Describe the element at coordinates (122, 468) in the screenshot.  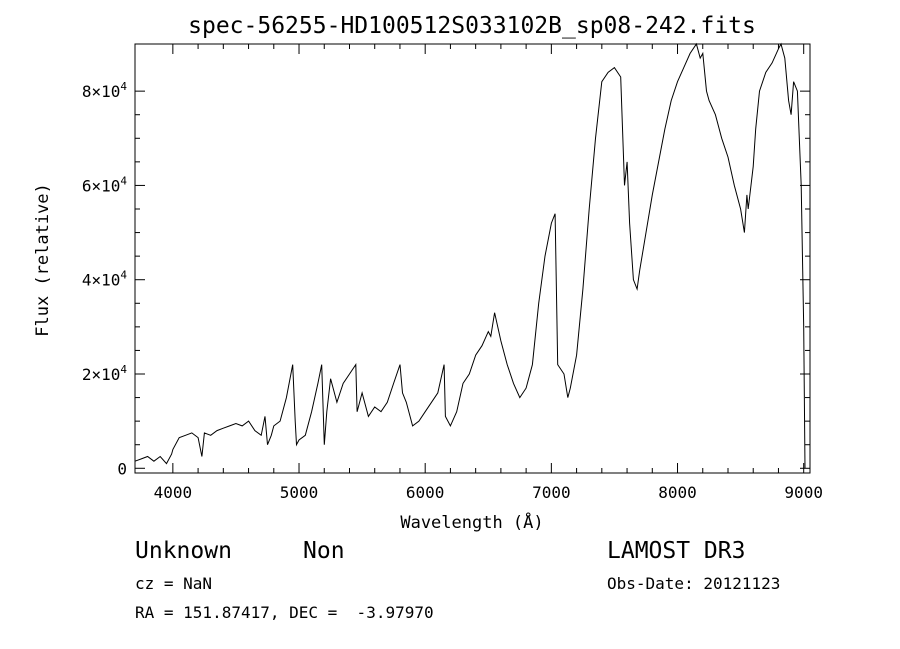
I see `y-tick-label: 0` at that location.